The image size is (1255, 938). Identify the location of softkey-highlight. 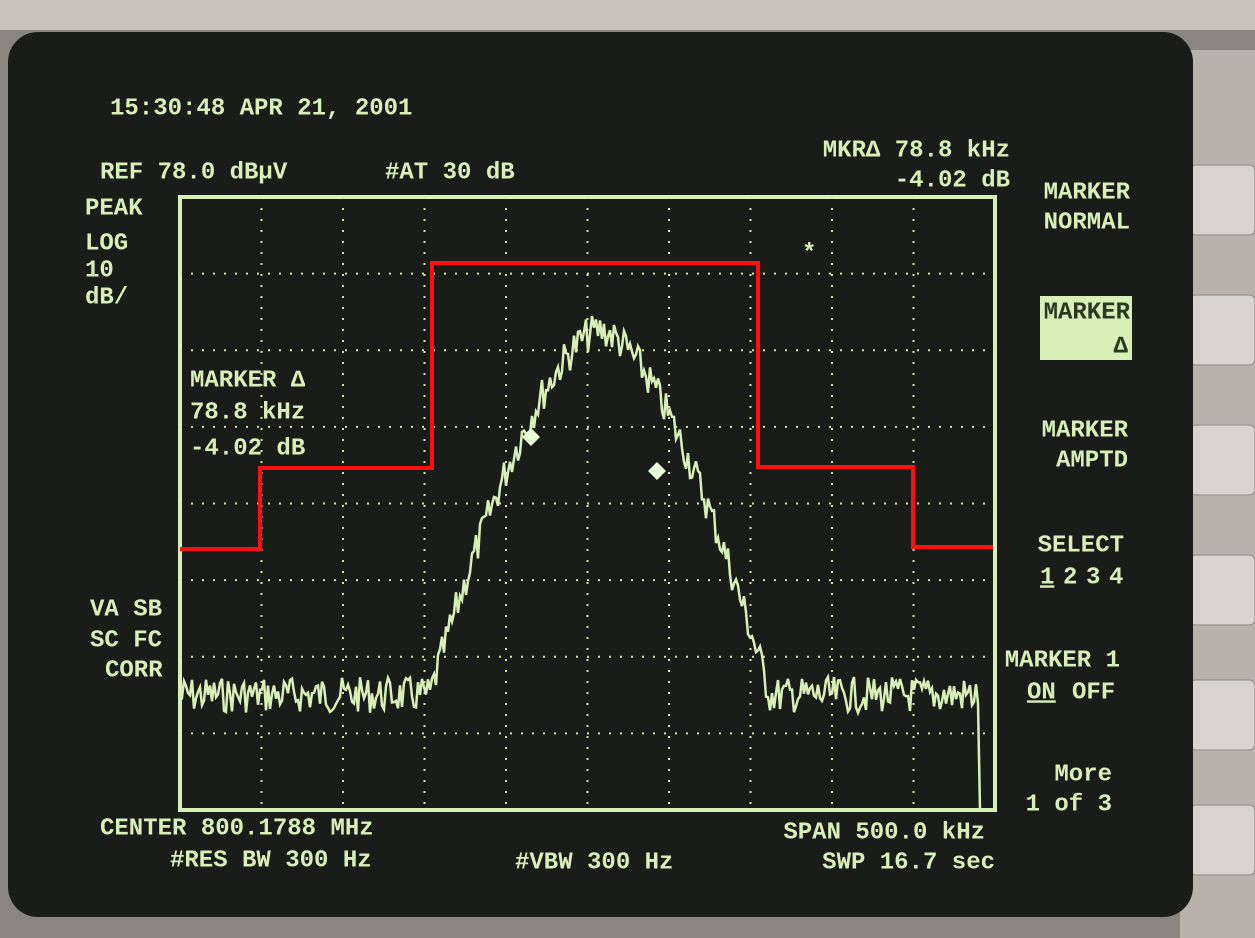
(1086, 328).